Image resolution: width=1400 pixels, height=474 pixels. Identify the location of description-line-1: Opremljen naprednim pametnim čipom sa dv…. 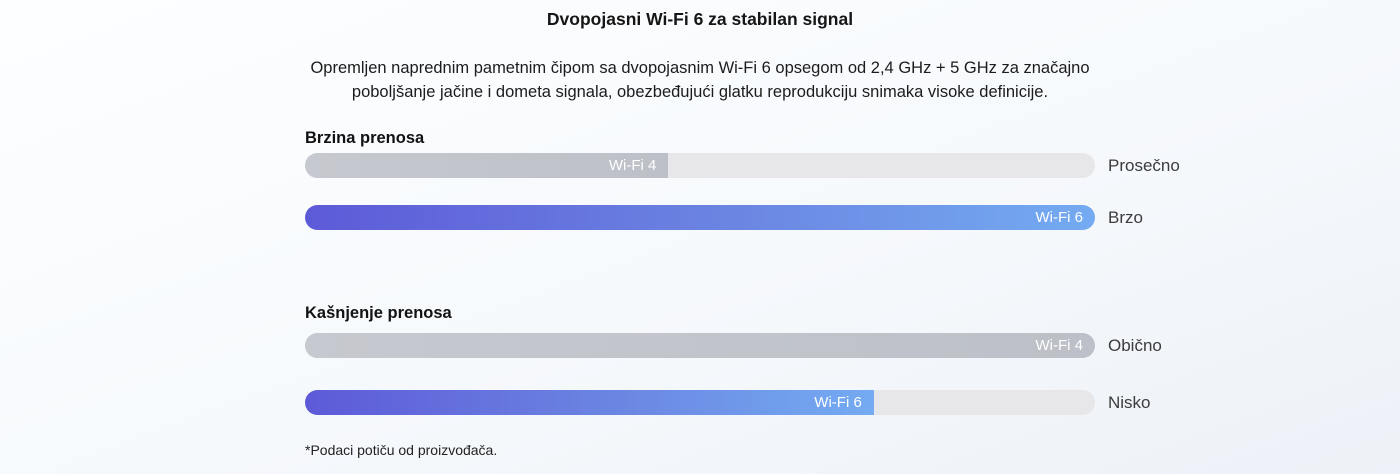
(700, 68).